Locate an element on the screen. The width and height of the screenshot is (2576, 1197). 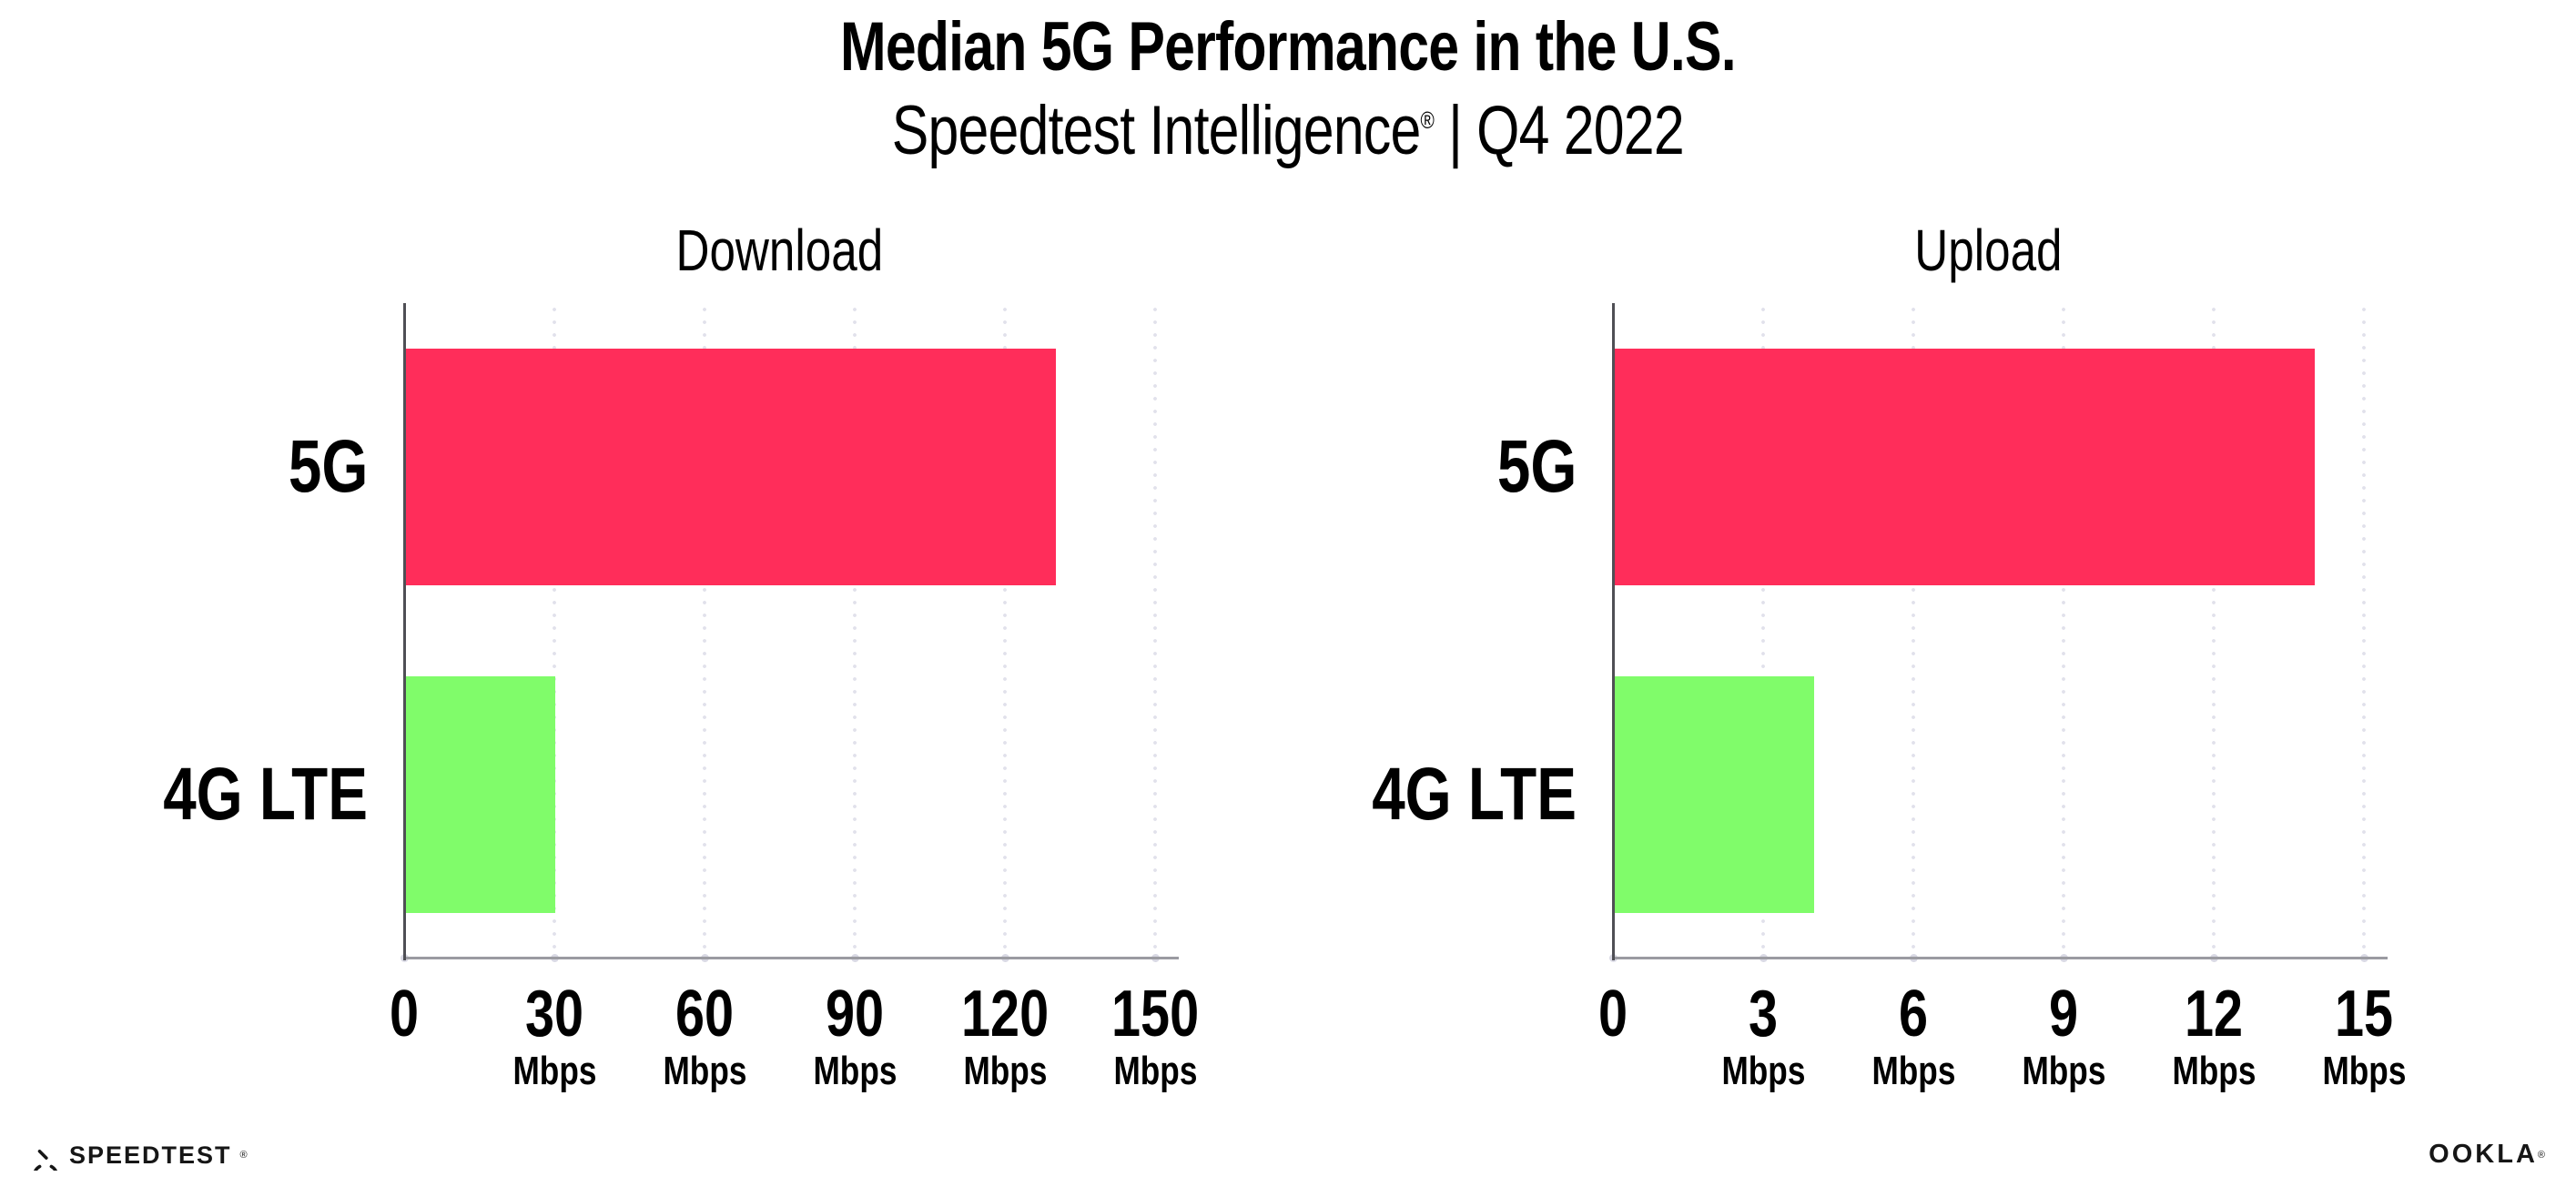
chart-title-download-text: Download is located at coordinates (779, 250).